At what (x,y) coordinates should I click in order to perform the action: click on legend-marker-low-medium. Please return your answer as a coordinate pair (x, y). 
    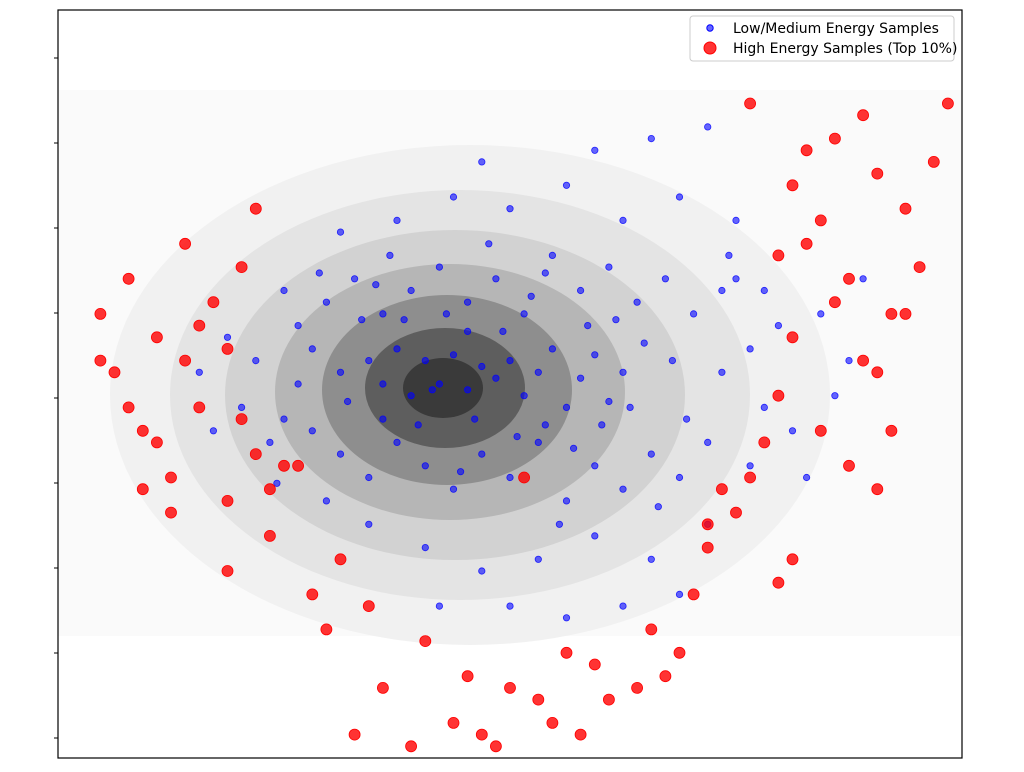
    Looking at the image, I should click on (710, 28).